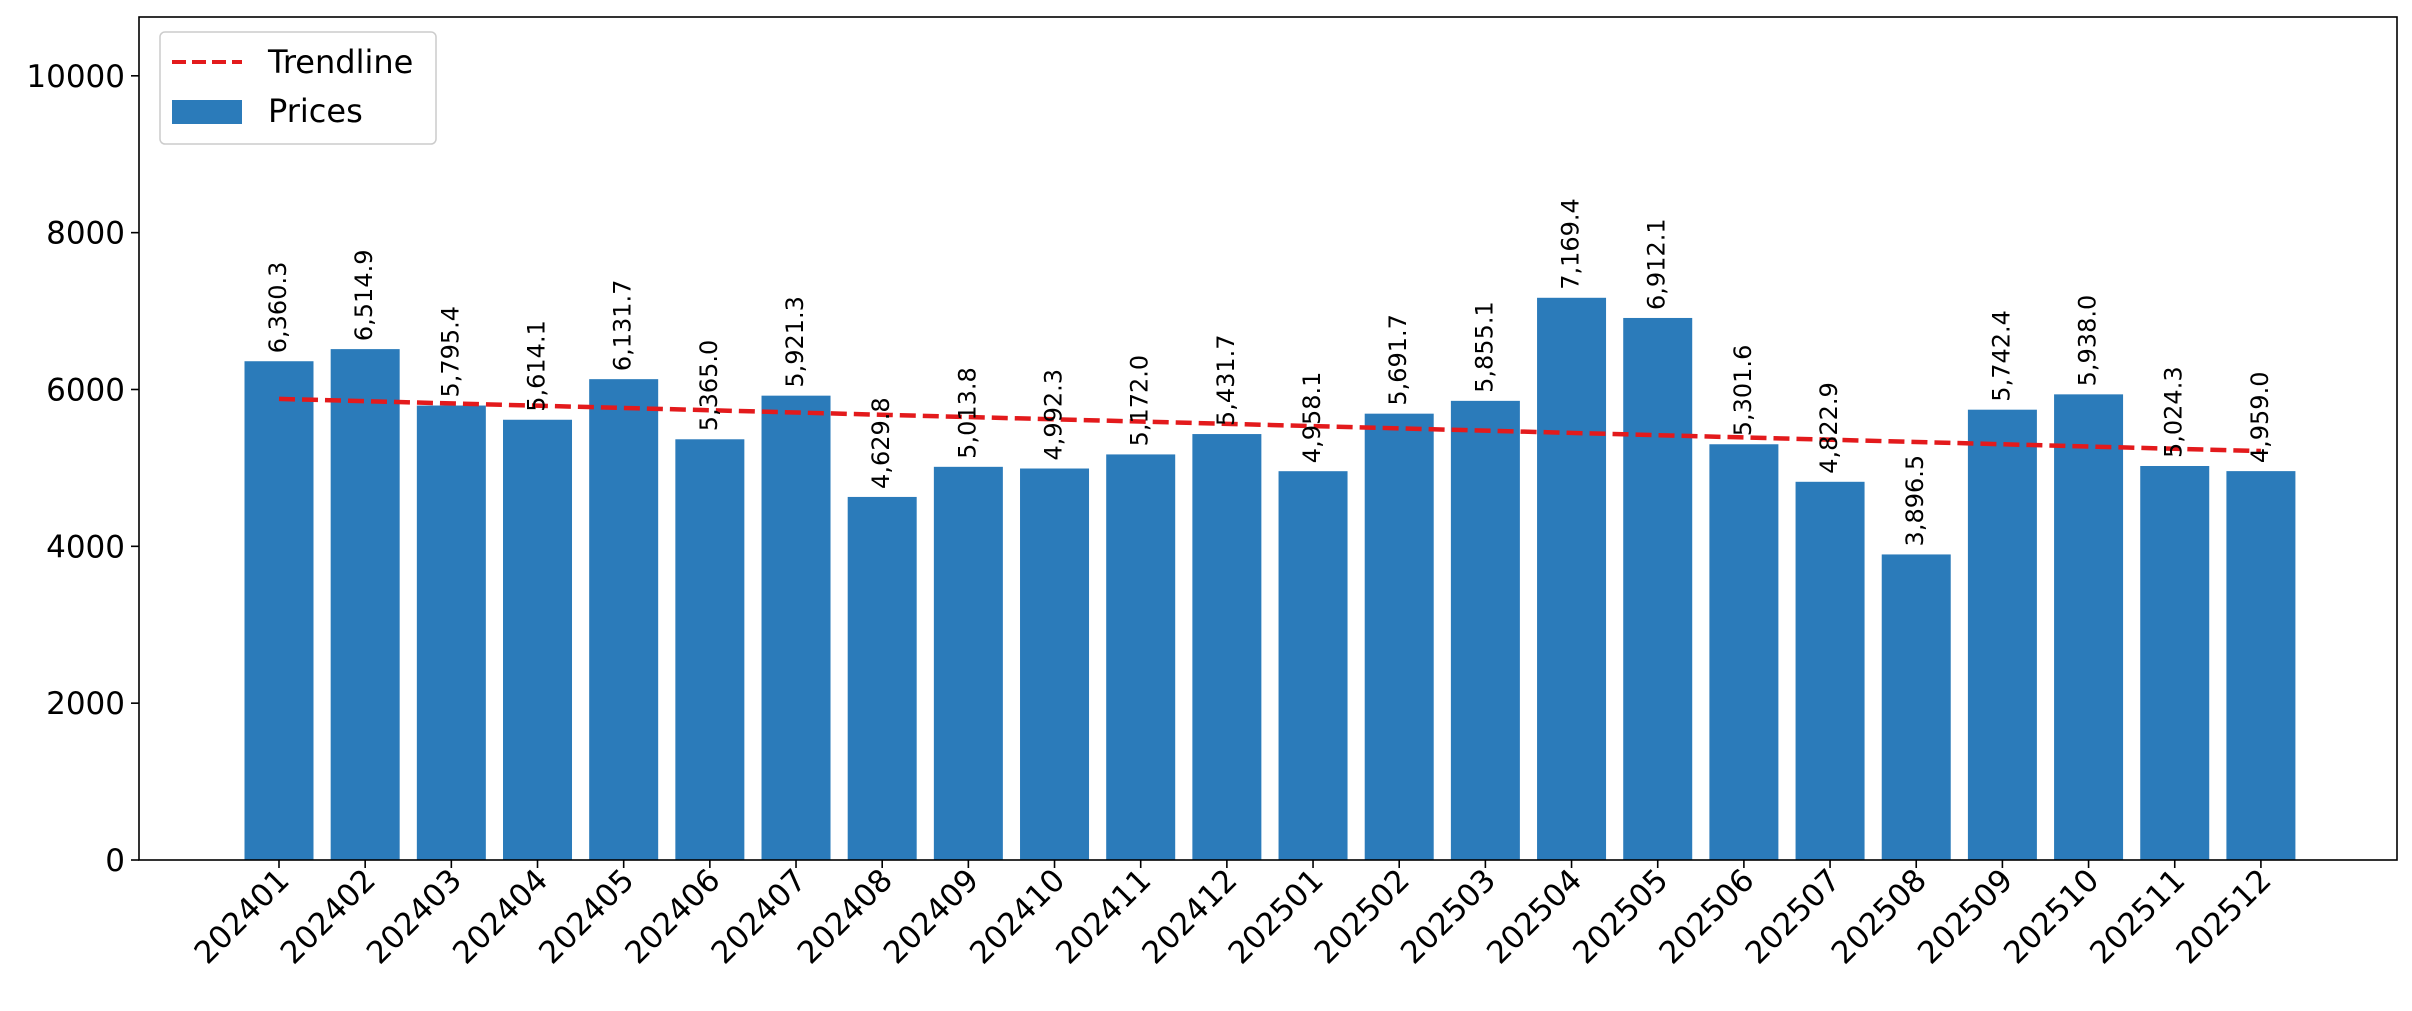 This screenshot has width=2412, height=1011. What do you see at coordinates (85, 390) in the screenshot?
I see `y-tick-label-6000: 6000` at bounding box center [85, 390].